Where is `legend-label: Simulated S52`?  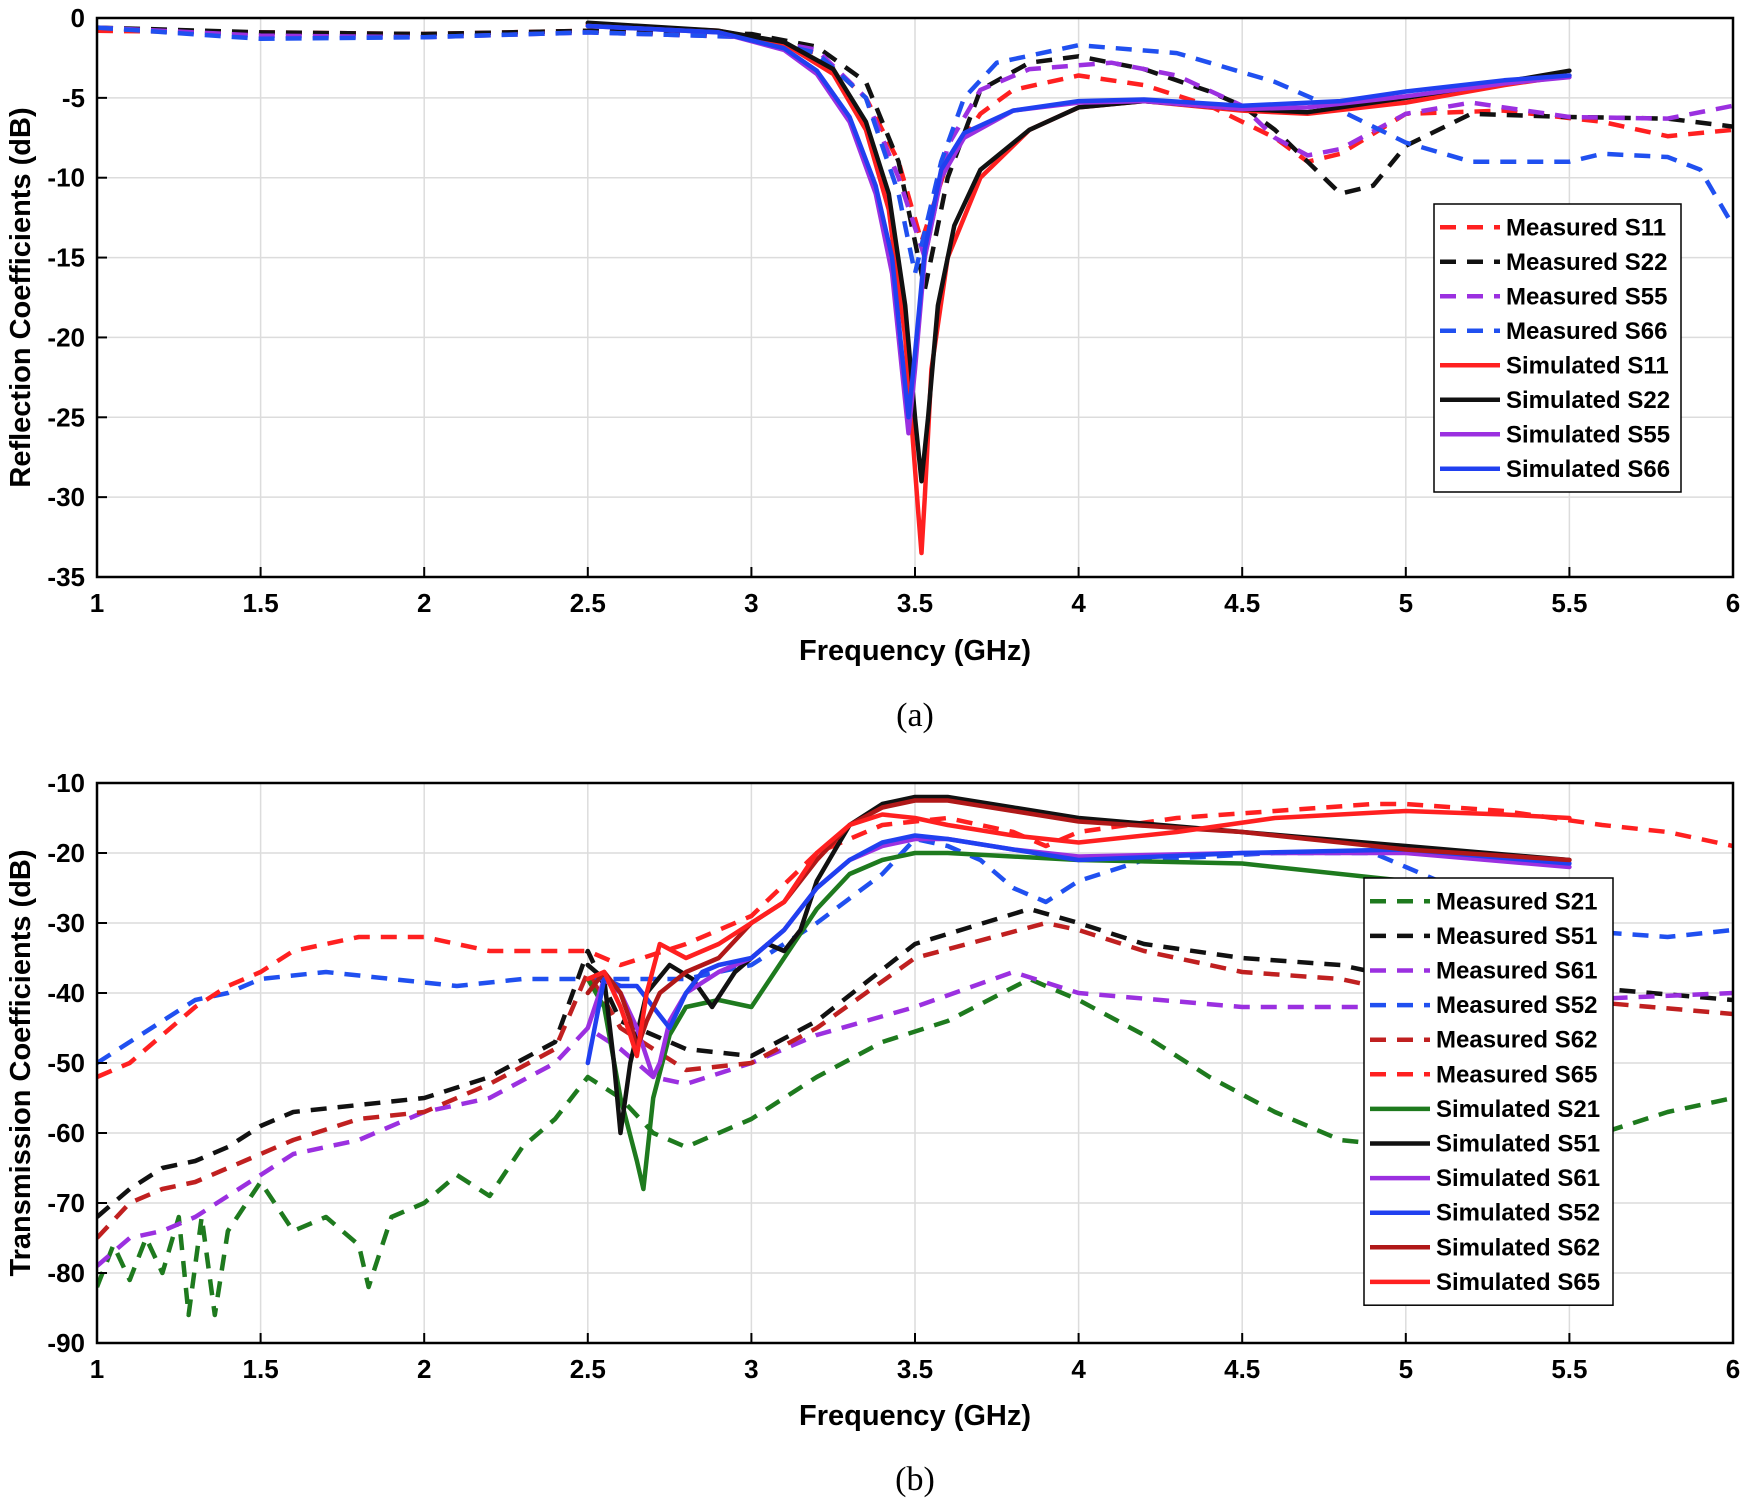
legend-label: Simulated S52 is located at coordinates (1518, 1213).